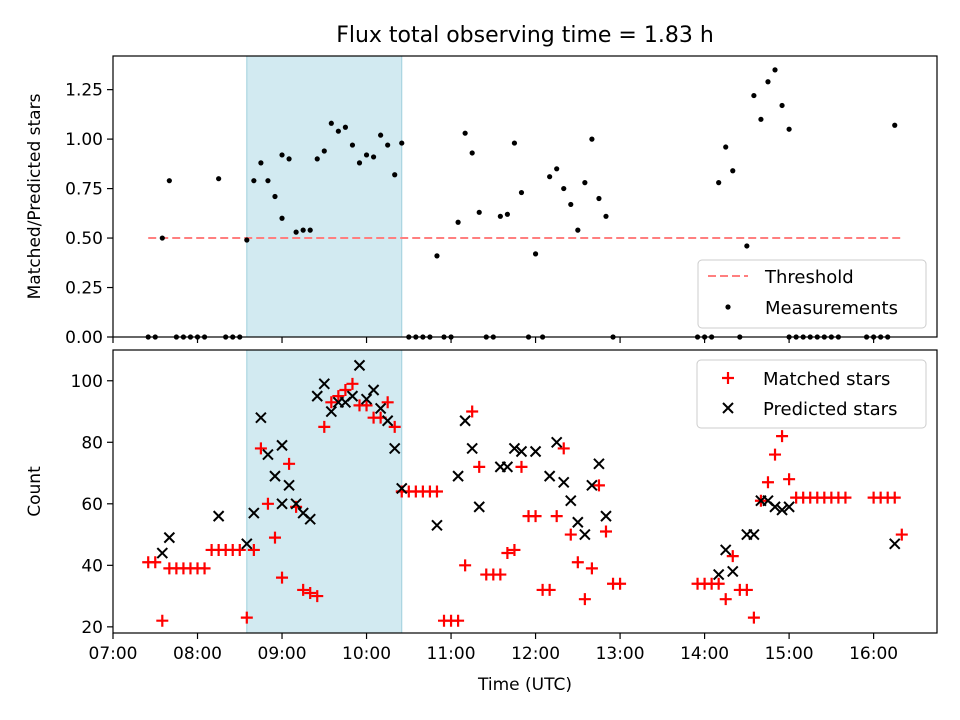 The width and height of the screenshot is (960, 720). What do you see at coordinates (84, 190) in the screenshot?
I see `y-tick-label: 0.75` at bounding box center [84, 190].